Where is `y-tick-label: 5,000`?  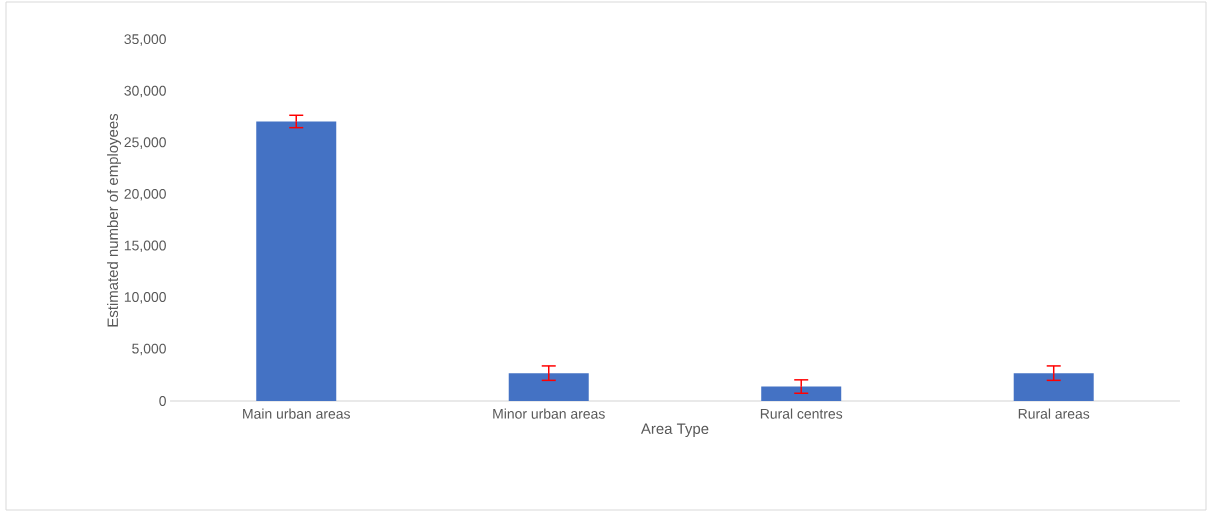
y-tick-label: 5,000 is located at coordinates (149, 349).